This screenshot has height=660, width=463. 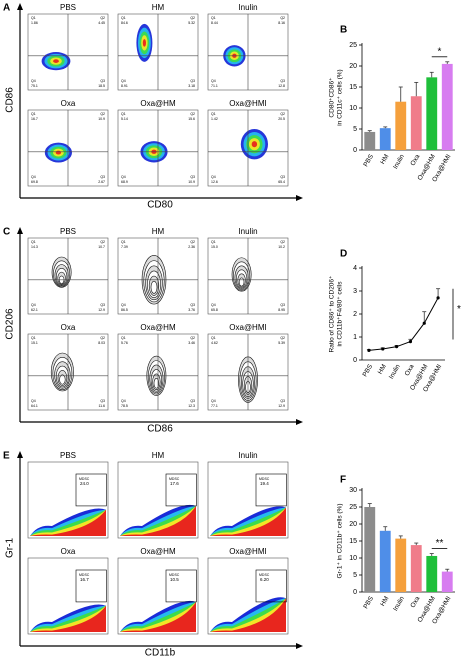 What do you see at coordinates (191, 23) in the screenshot?
I see `quadrant-value: 5.32` at bounding box center [191, 23].